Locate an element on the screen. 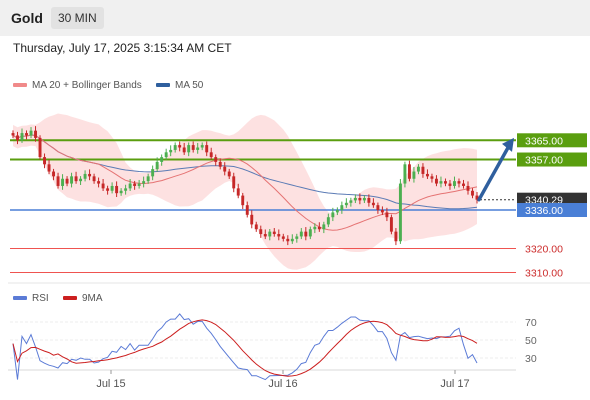  price-tag-resistance: 3357.00 is located at coordinates (544, 161).